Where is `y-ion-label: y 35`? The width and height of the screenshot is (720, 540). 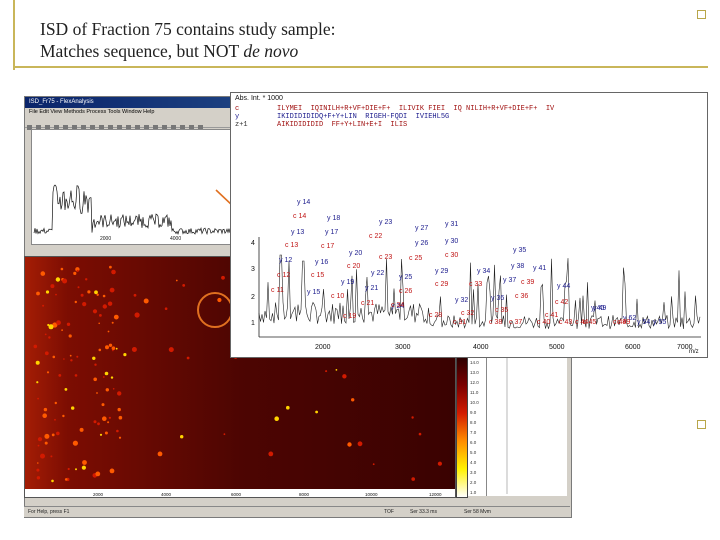 y-ion-label: y 35 is located at coordinates (520, 250).